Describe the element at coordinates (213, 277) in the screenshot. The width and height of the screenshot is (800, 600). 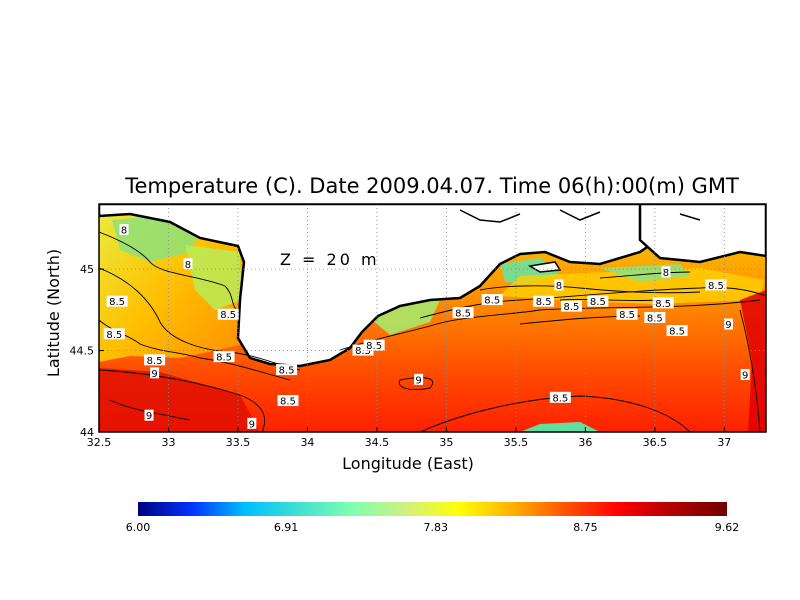
I see `cool-patch-kalamita` at that location.